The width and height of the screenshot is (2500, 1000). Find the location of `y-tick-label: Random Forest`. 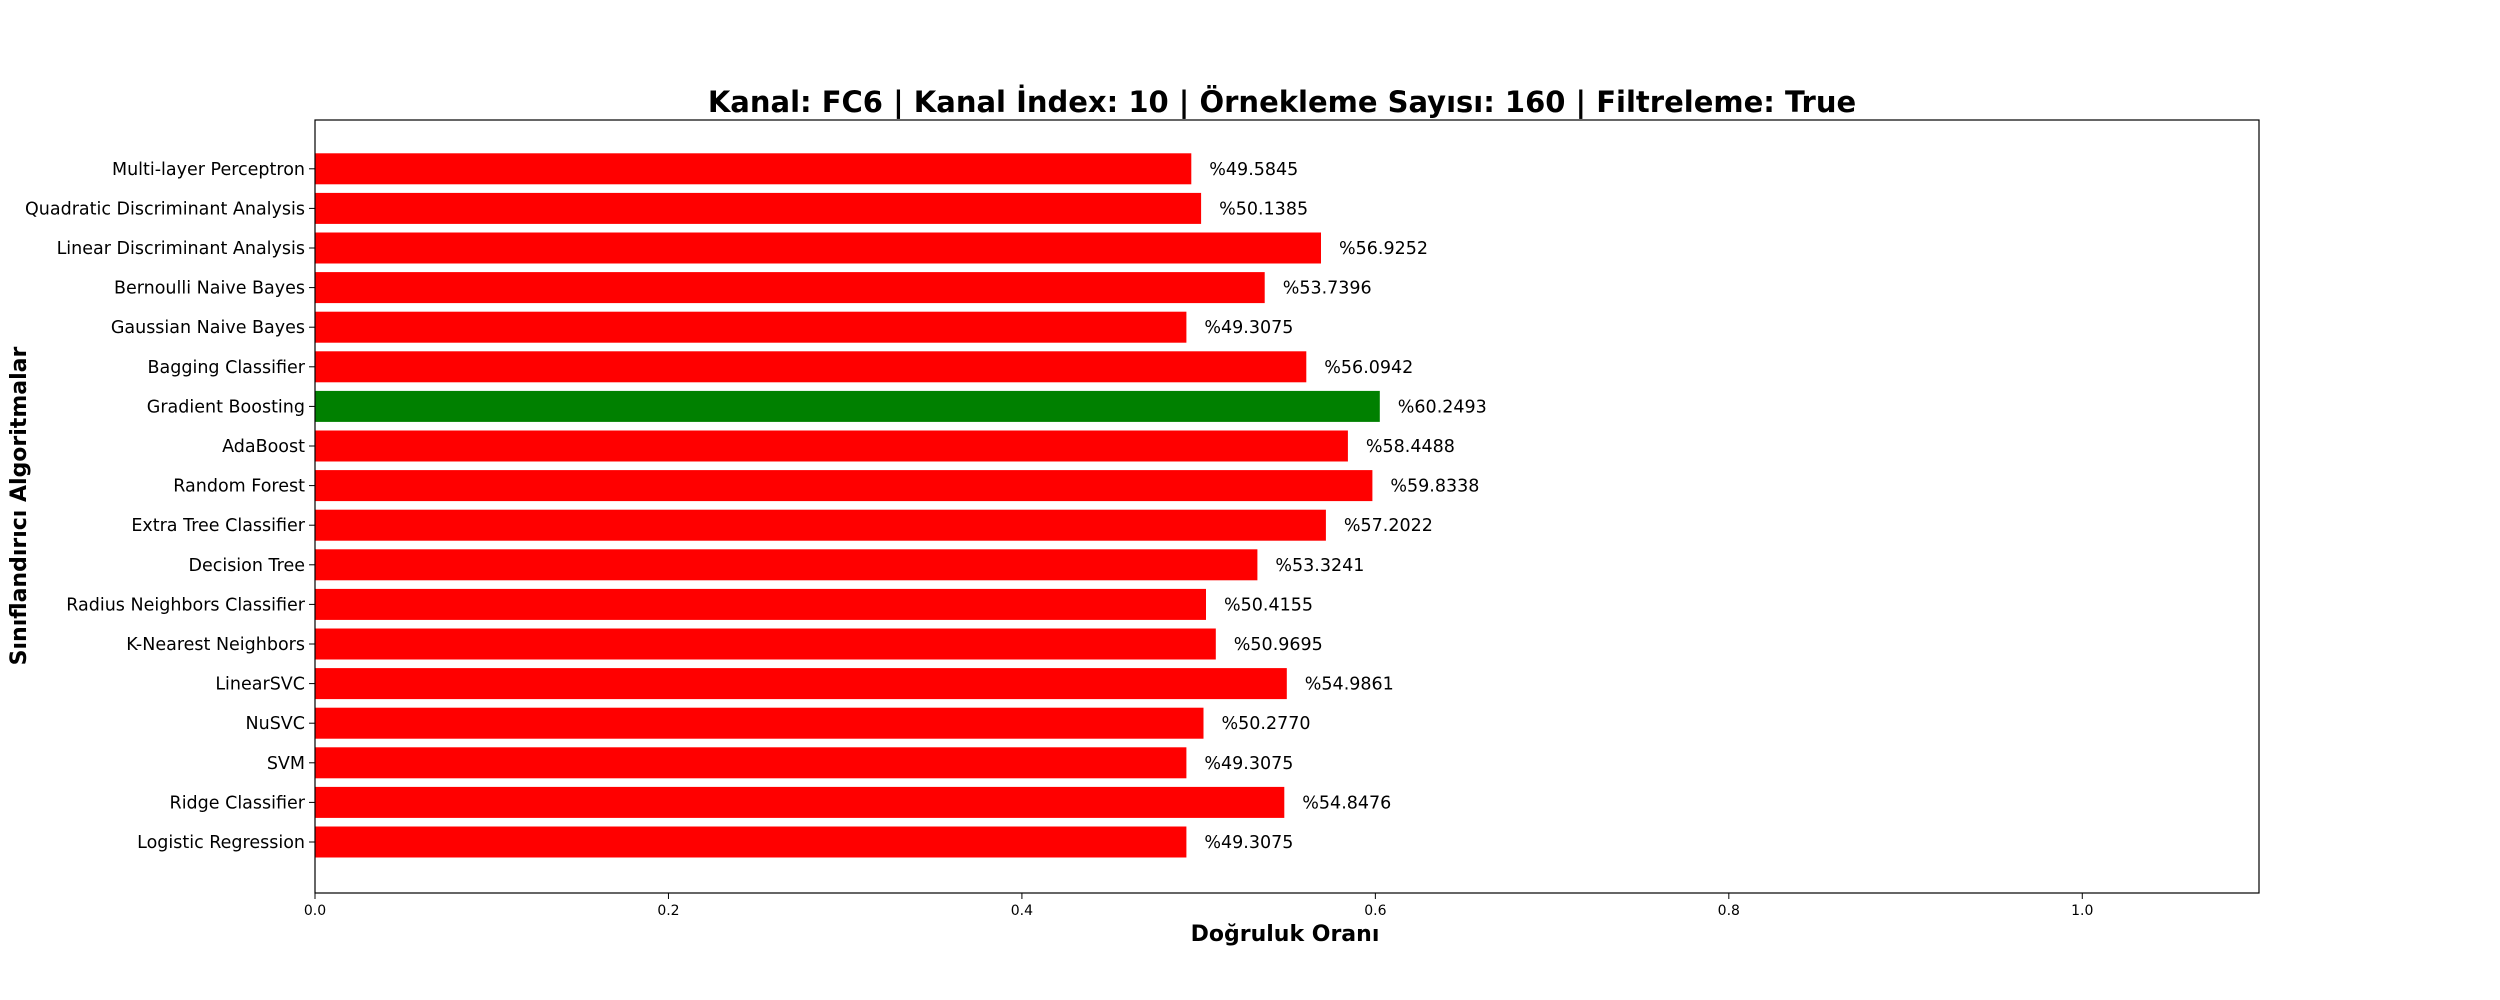

y-tick-label: Random Forest is located at coordinates (239, 487).